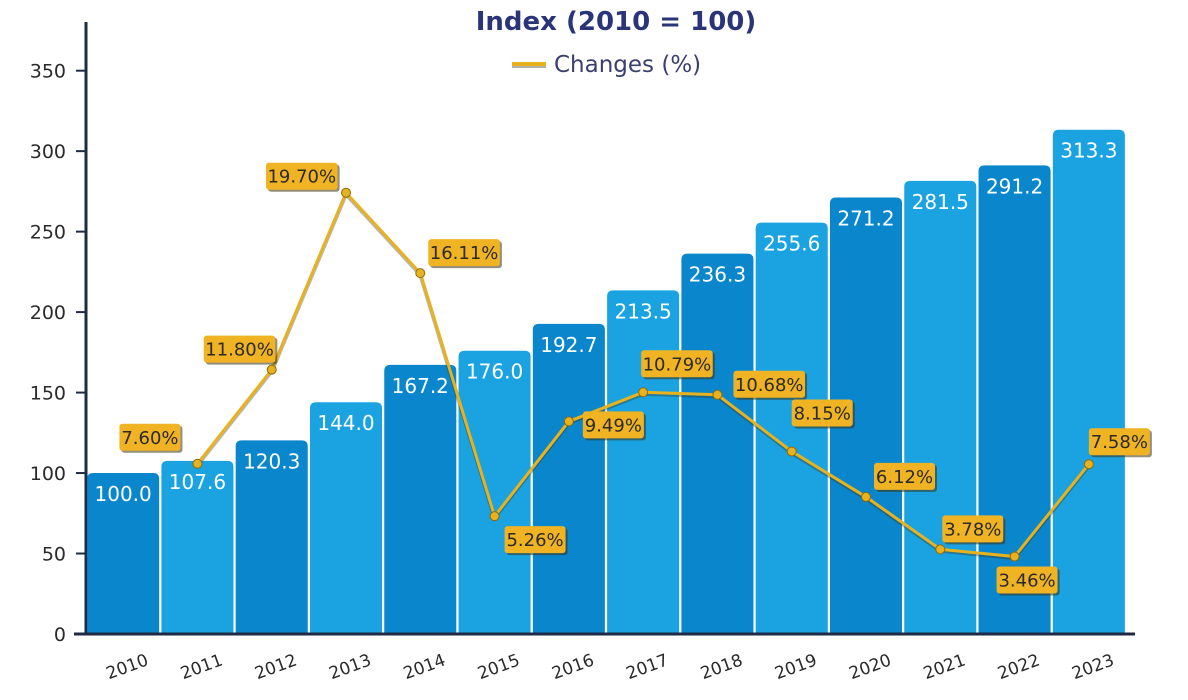 The width and height of the screenshot is (1188, 700). I want to click on y-tick-label: 250, so click(48, 233).